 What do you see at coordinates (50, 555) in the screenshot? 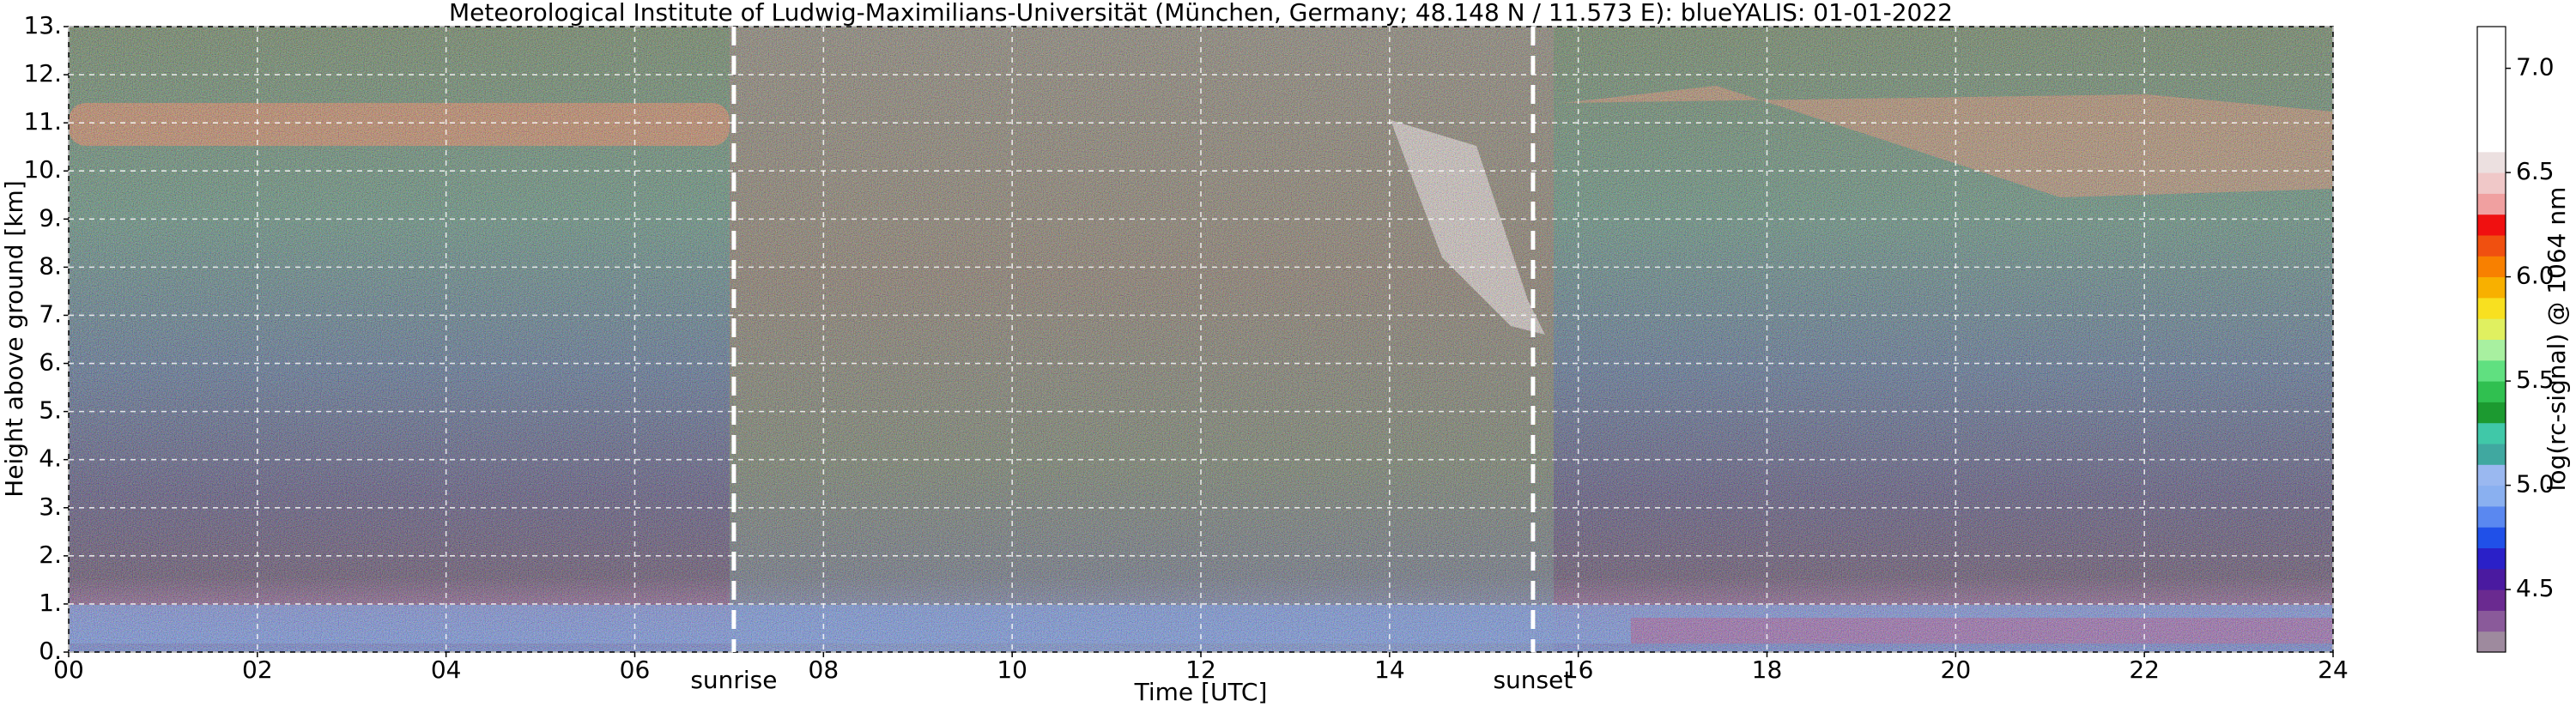
I see `y-tick-label: 2.` at bounding box center [50, 555].